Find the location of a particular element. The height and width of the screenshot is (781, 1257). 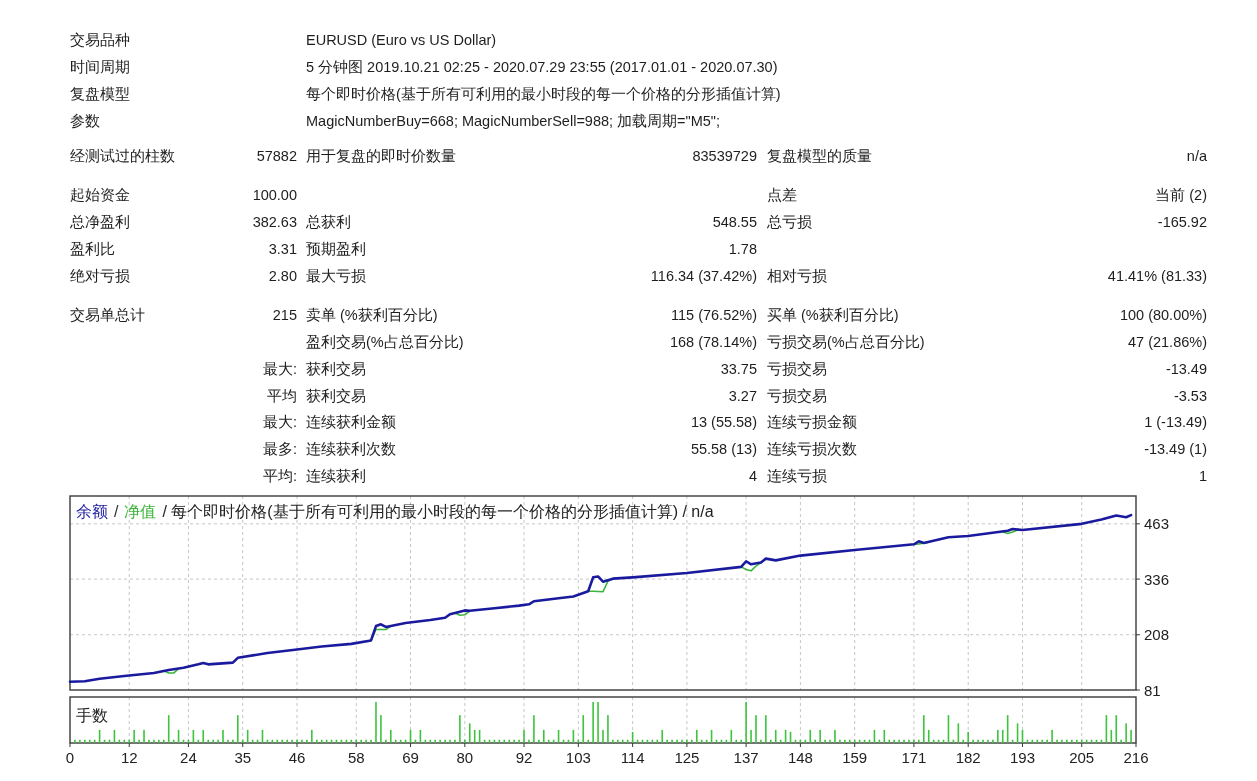

text: 复盘模型 is located at coordinates (100, 94).